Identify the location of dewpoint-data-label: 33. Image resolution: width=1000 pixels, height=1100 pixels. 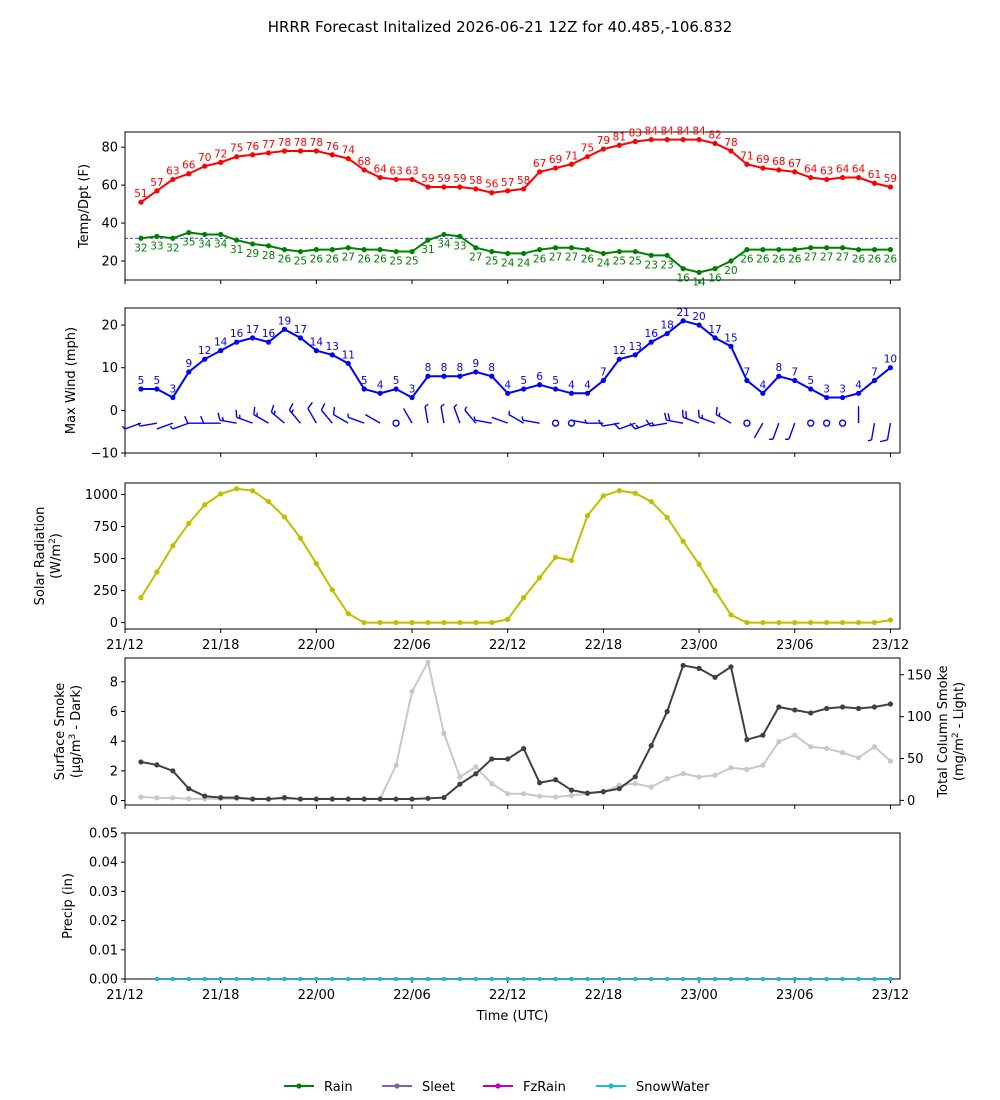
(459, 246).